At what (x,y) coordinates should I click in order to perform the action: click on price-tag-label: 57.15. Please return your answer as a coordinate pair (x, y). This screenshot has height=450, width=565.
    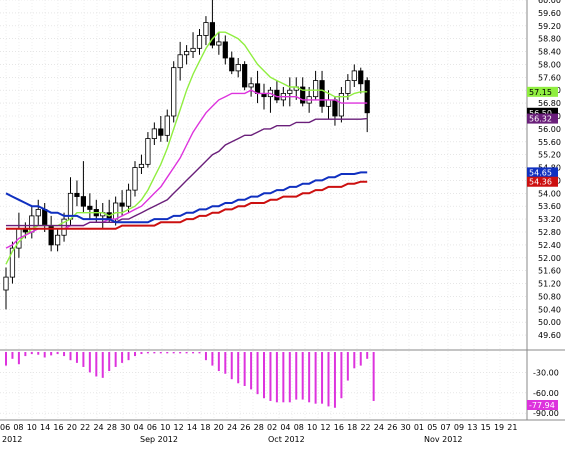
    Looking at the image, I should click on (540, 92).